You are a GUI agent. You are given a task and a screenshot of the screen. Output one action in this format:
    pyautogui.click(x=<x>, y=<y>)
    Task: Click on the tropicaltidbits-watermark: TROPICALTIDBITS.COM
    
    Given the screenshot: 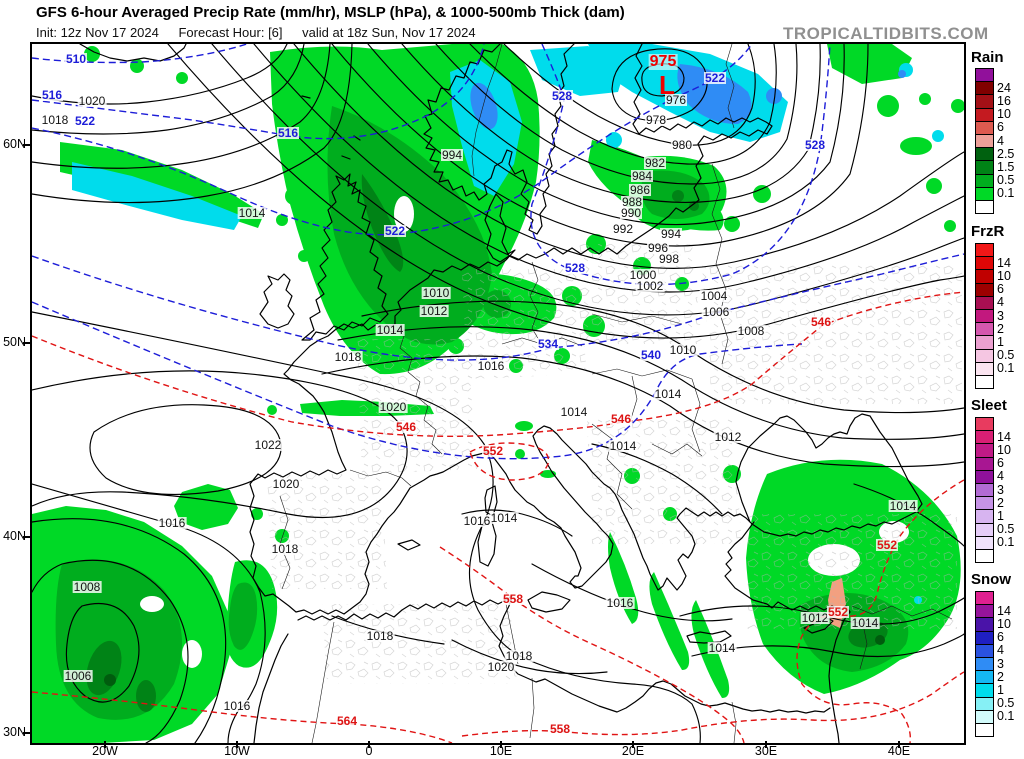 What is the action you would take?
    pyautogui.click(x=886, y=33)
    